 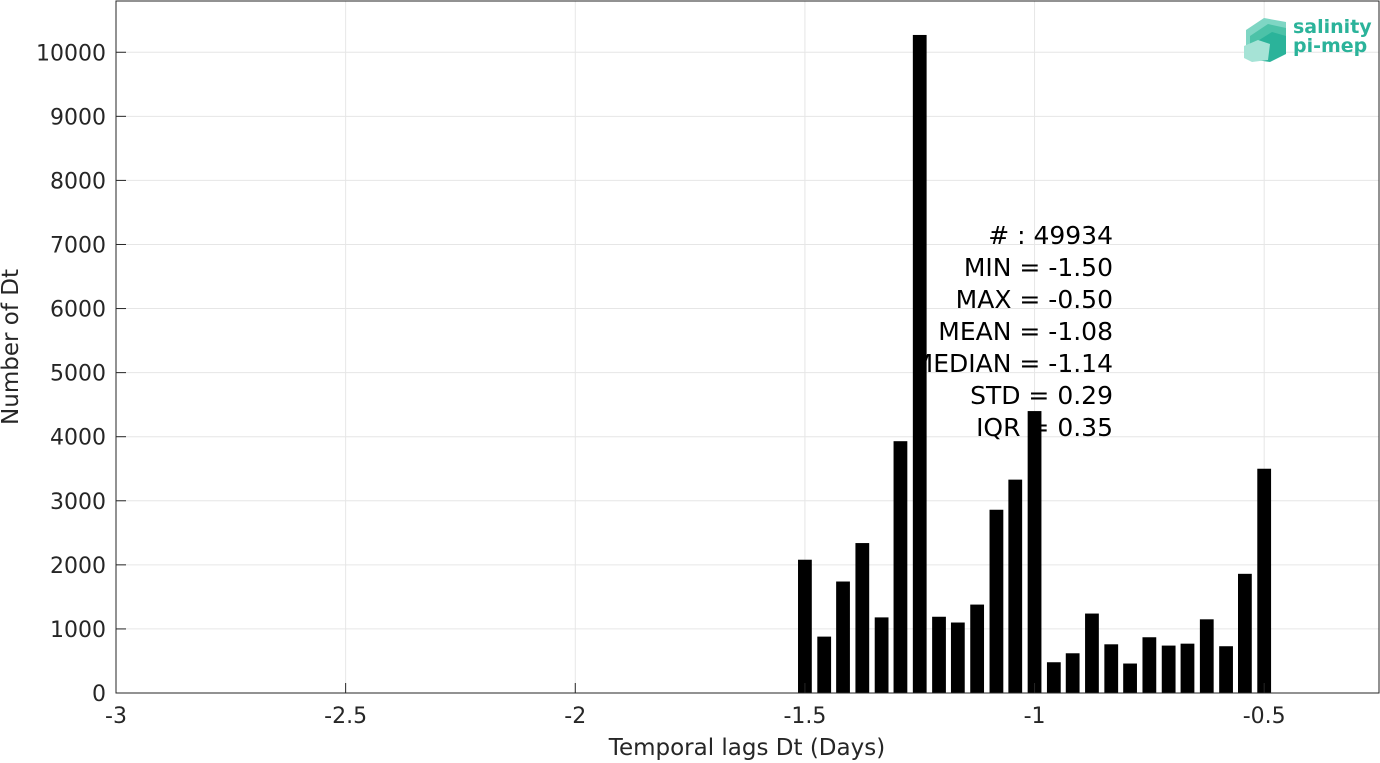 What do you see at coordinates (1034, 299) in the screenshot?
I see `stat-line: MAX = -0.50` at bounding box center [1034, 299].